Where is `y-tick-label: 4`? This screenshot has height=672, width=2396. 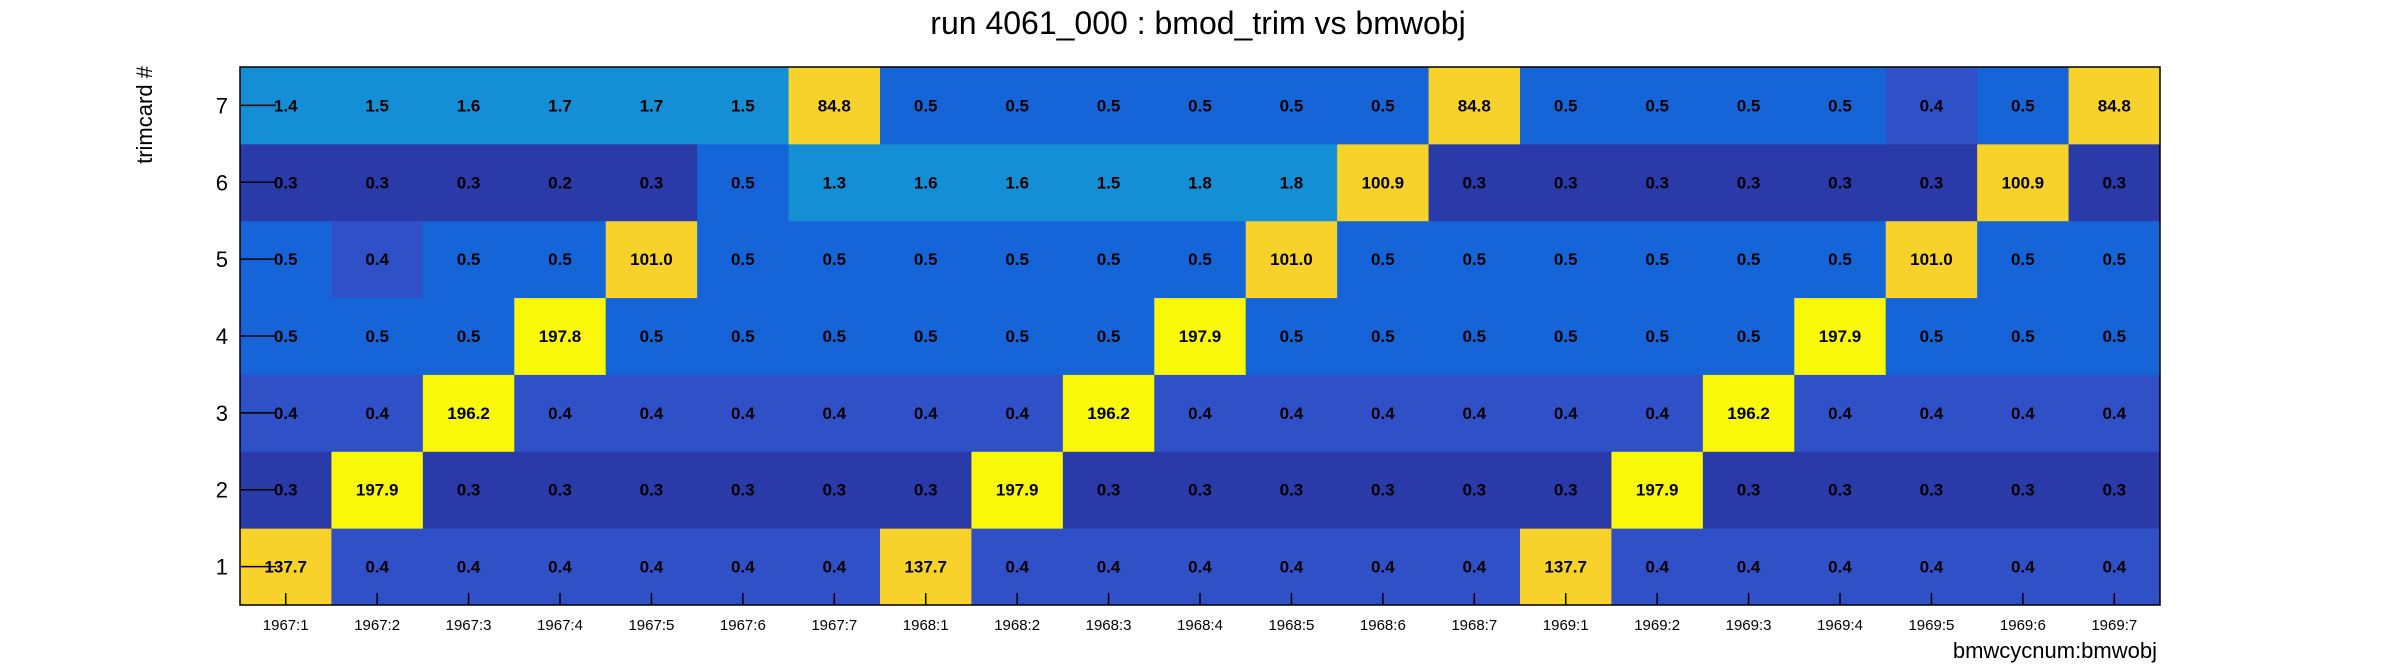 y-tick-label: 4 is located at coordinates (222, 336).